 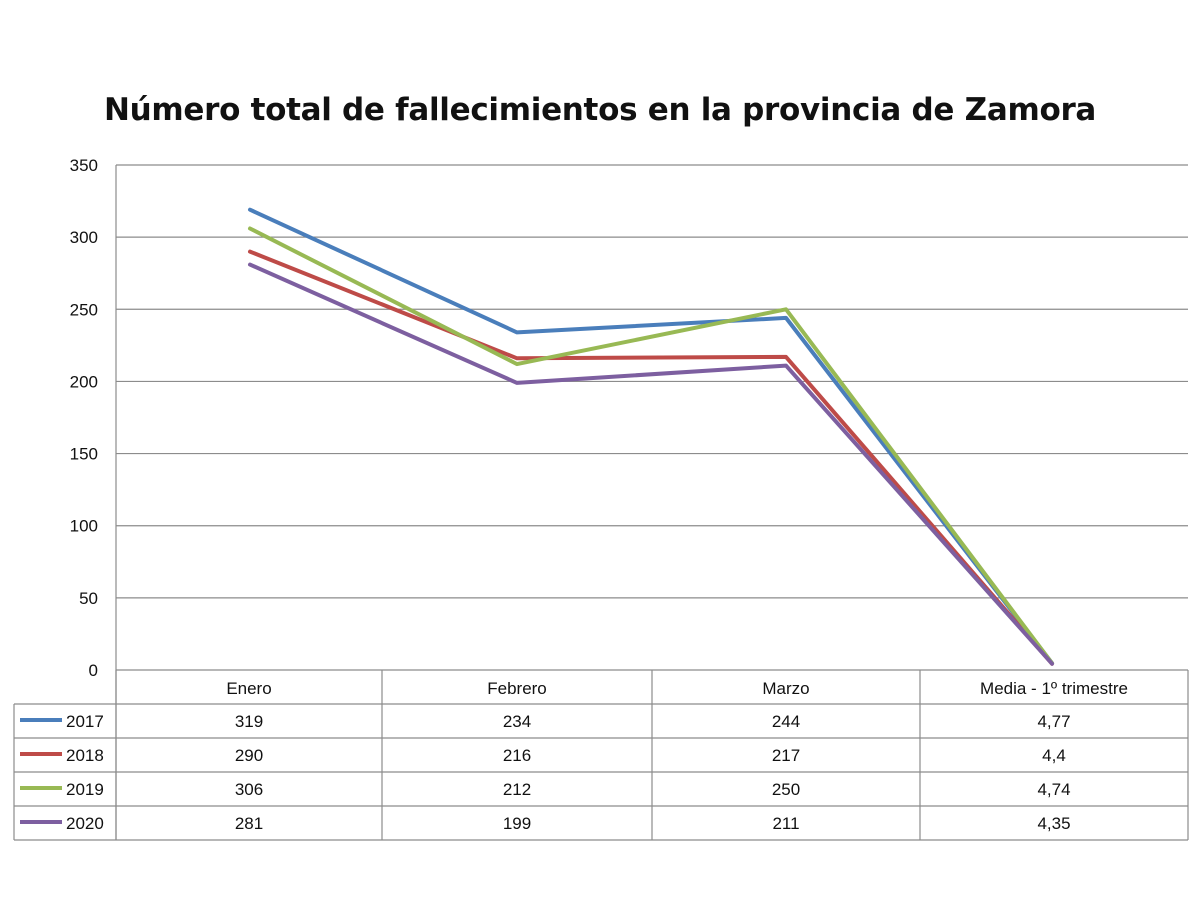 What do you see at coordinates (85, 755) in the screenshot?
I see `legend-label: 2018` at bounding box center [85, 755].